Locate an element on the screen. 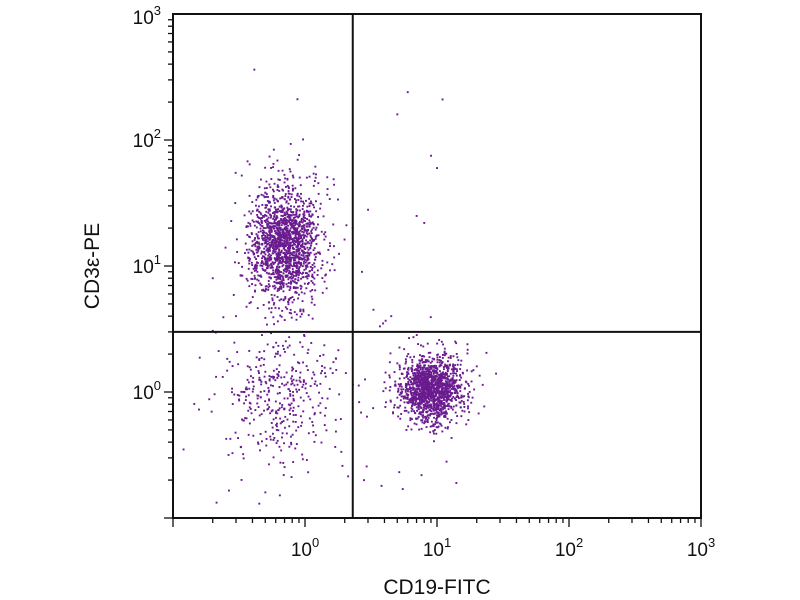 The width and height of the screenshot is (800, 600). y-axis-title: CD3ε-PE is located at coordinates (92, 266).